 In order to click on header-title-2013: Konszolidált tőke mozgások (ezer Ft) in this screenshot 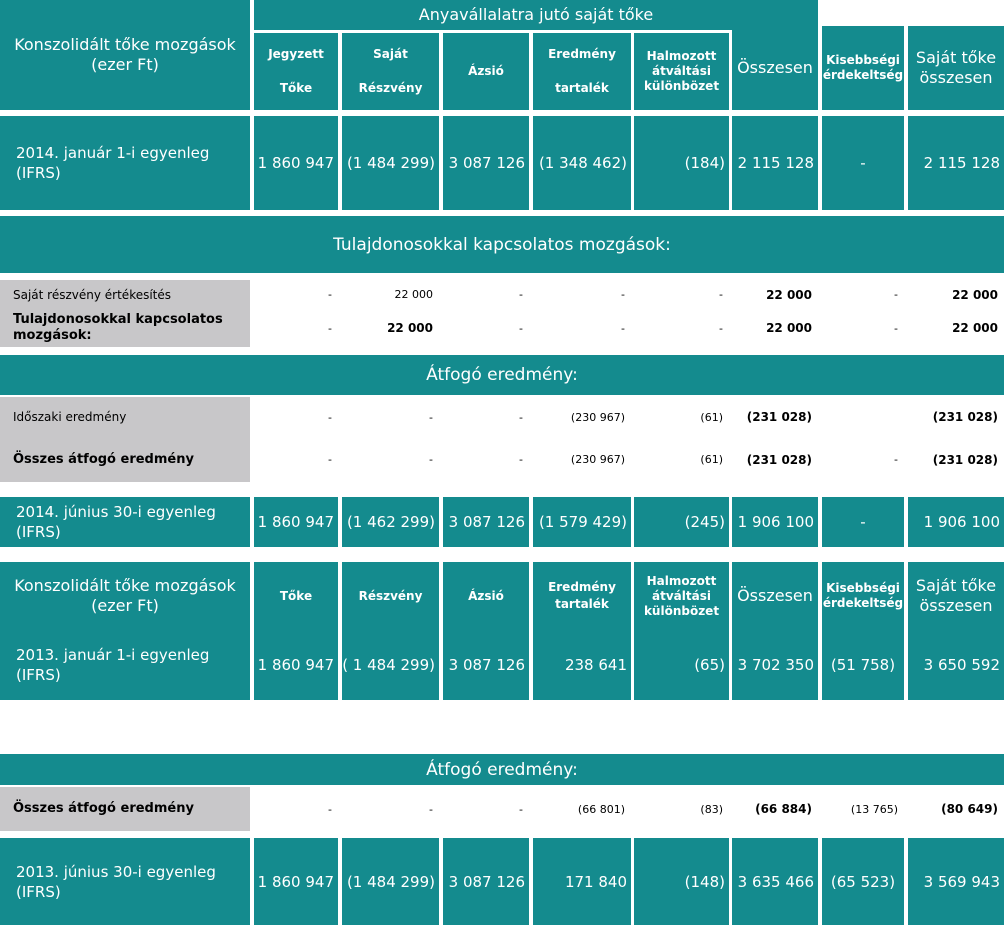, I will do `click(125, 596)`.